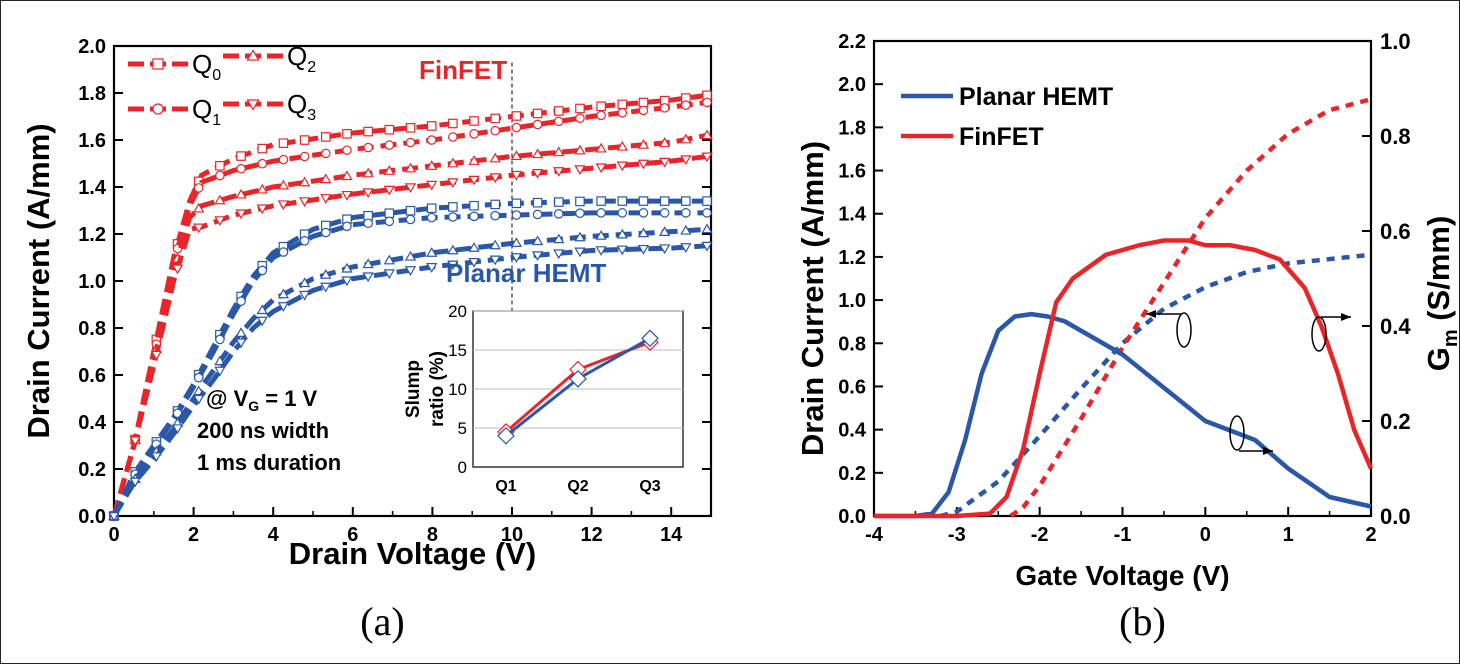 This screenshot has height=665, width=1460. Describe the element at coordinates (92, 423) in the screenshot. I see `y-tick-label-a: 0.4` at that location.